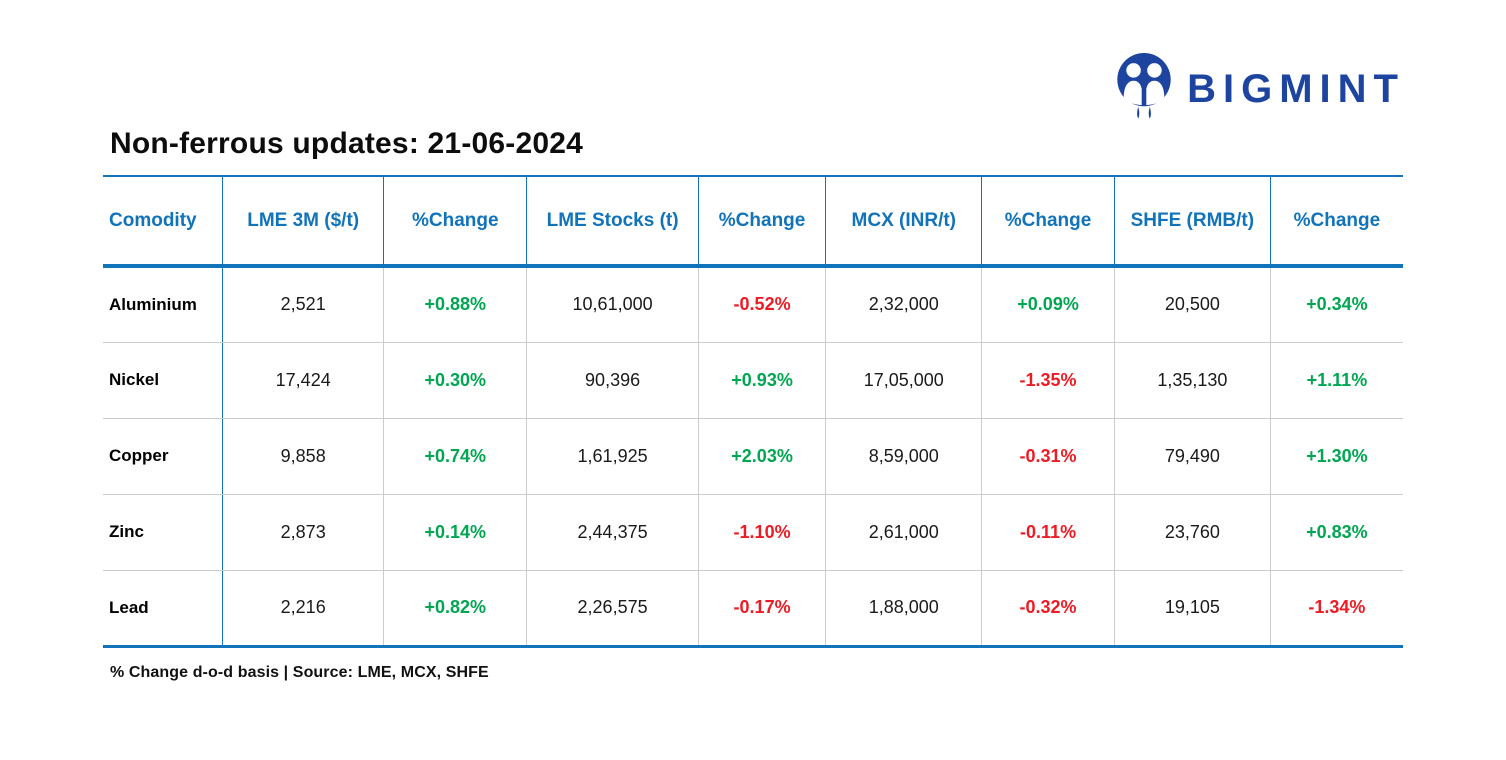  What do you see at coordinates (612, 532) in the screenshot?
I see `value-cell: 2,44,375` at bounding box center [612, 532].